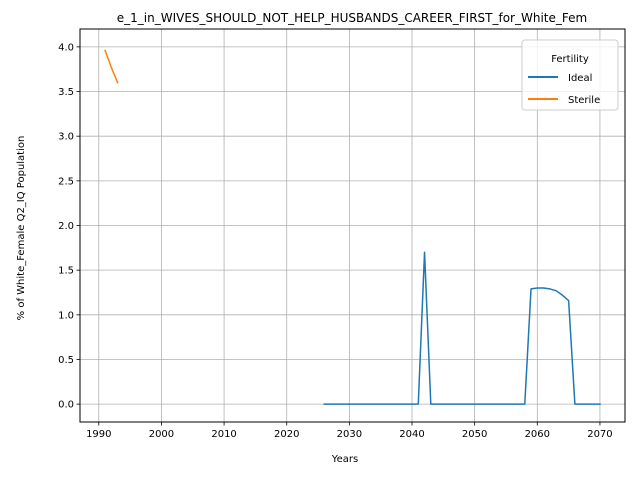  What do you see at coordinates (349, 434) in the screenshot?
I see `x-tick-label: 2030` at bounding box center [349, 434].